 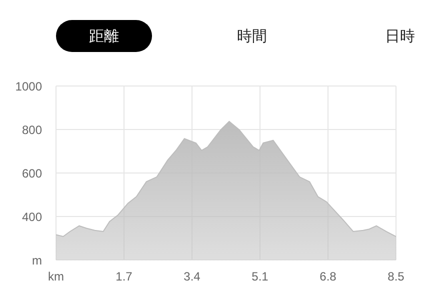 What do you see at coordinates (37, 260) in the screenshot?
I see `y-tick-label: m` at bounding box center [37, 260].